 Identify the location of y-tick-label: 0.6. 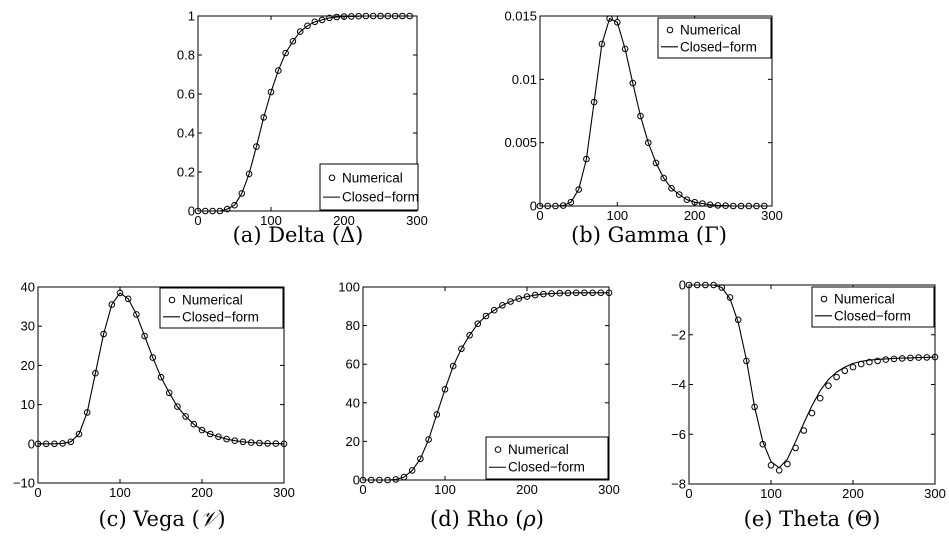
(186, 94).